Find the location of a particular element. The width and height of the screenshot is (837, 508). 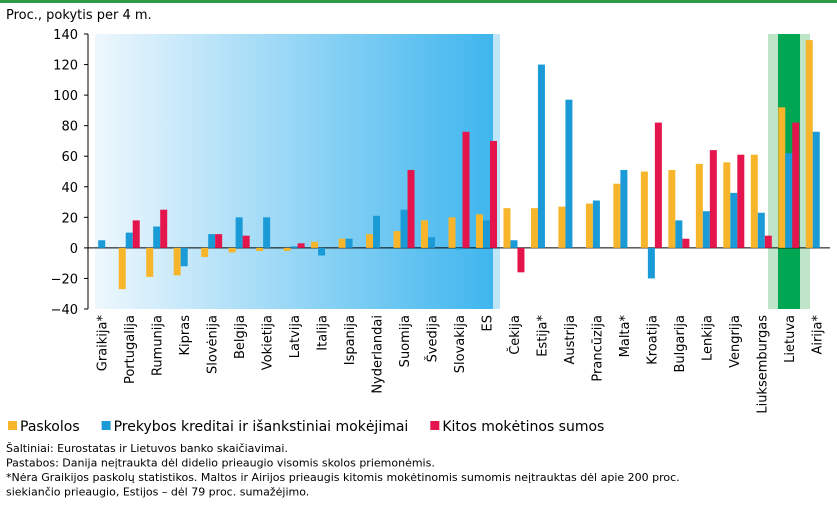

legend-label: Paskolos is located at coordinates (50, 427).